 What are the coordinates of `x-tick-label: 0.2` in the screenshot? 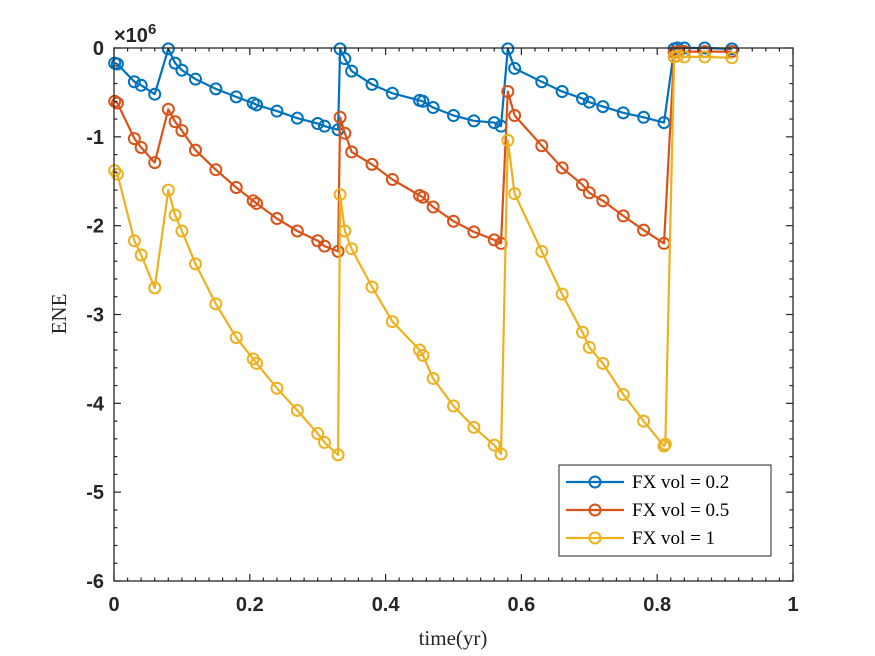 It's located at (250, 605).